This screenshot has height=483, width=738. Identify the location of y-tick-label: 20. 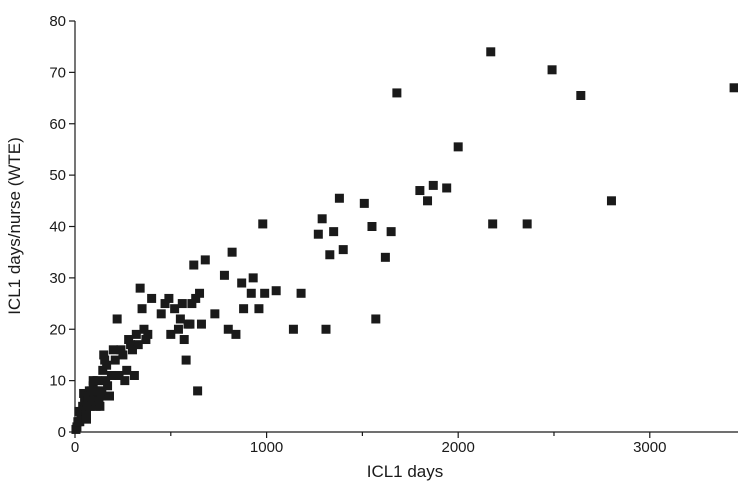
(57, 329).